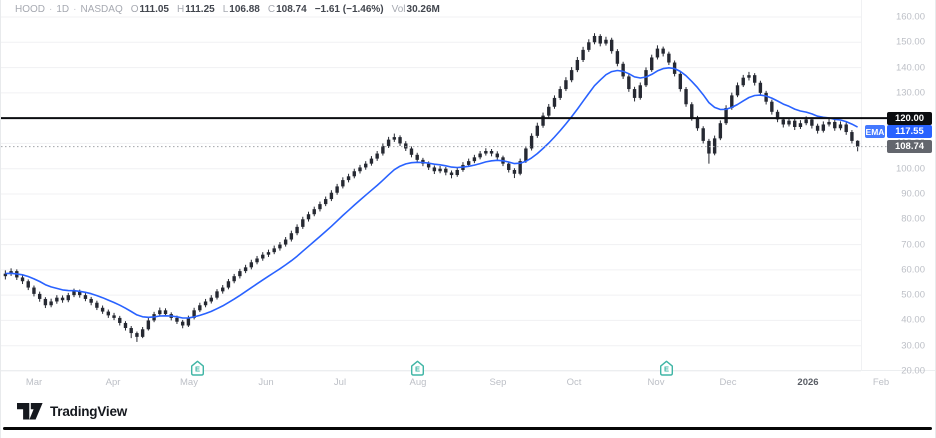  Describe the element at coordinates (875, 132) in the screenshot. I see `ema-tag: EMA` at that location.